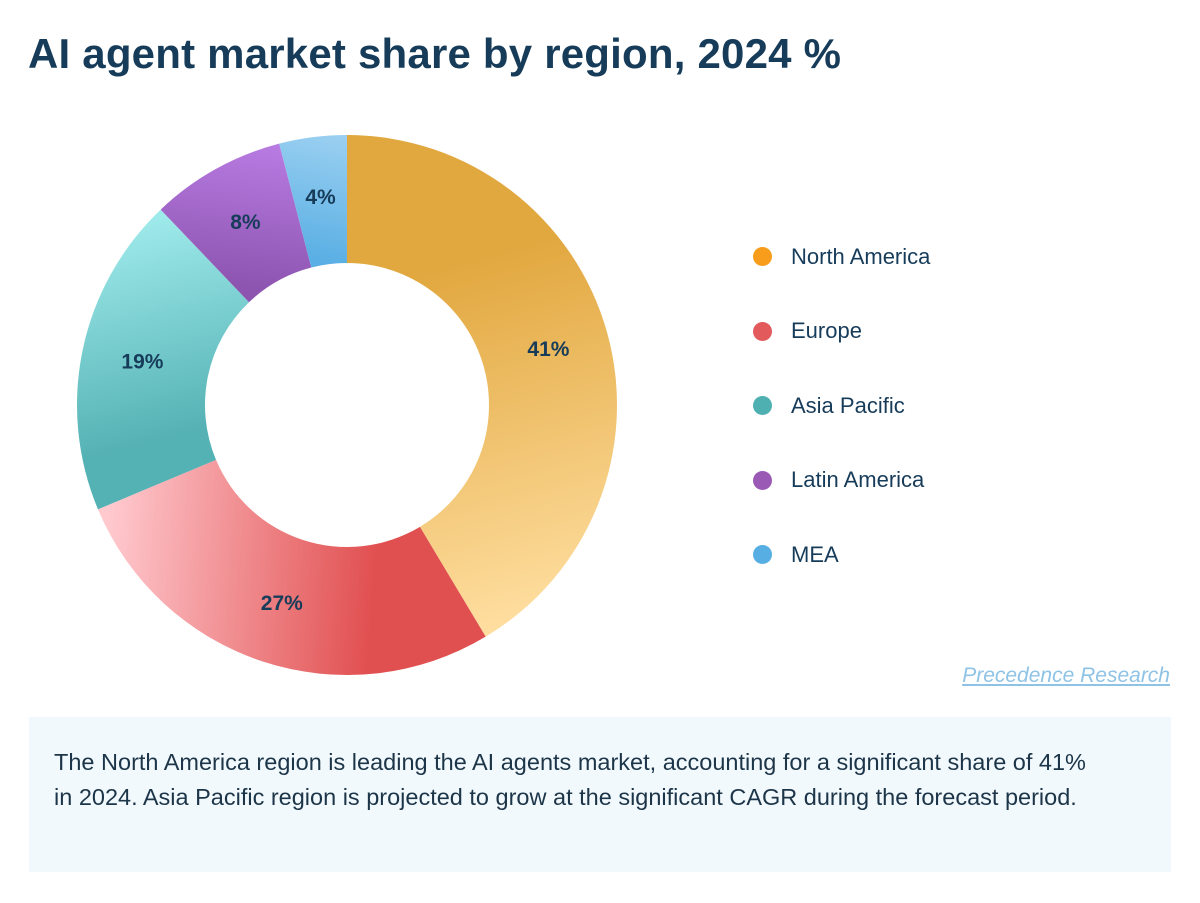 This screenshot has height=903, width=1200. I want to click on legend-label: Asia Pacific, so click(848, 405).